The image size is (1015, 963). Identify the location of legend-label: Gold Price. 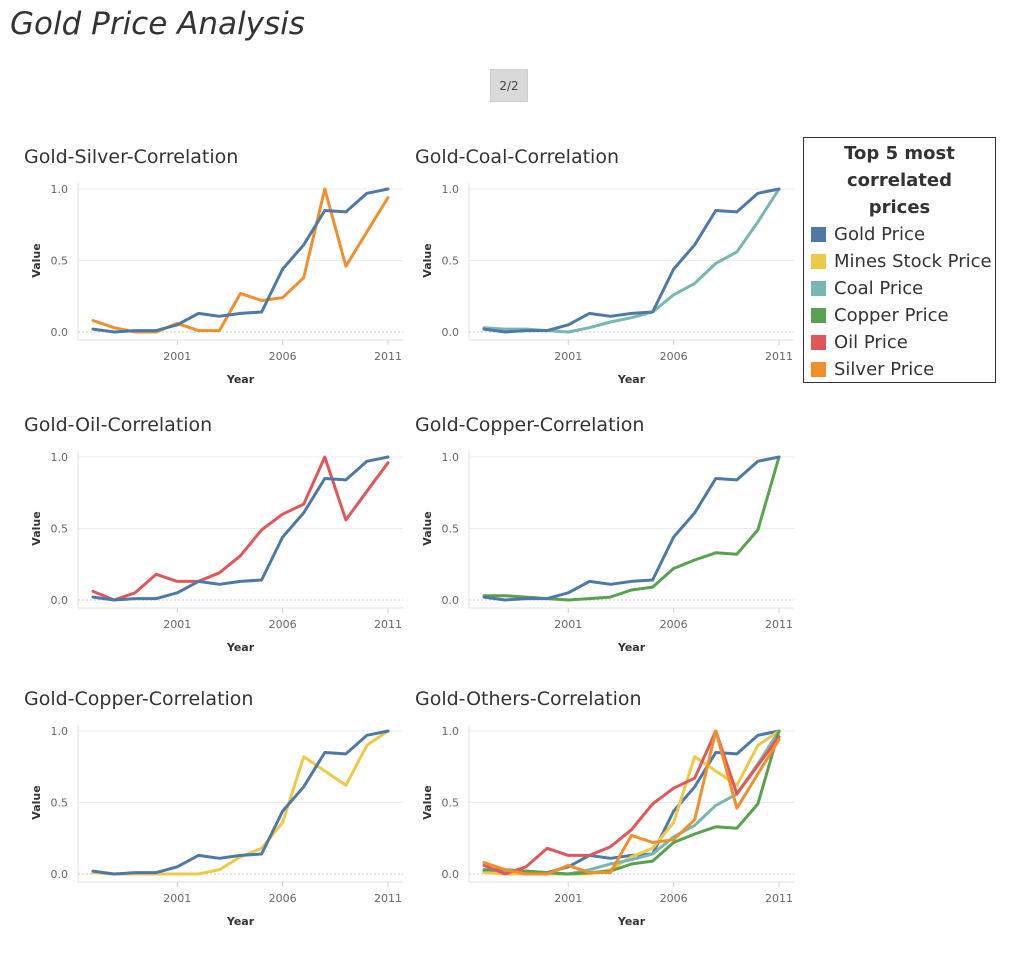
(880, 234).